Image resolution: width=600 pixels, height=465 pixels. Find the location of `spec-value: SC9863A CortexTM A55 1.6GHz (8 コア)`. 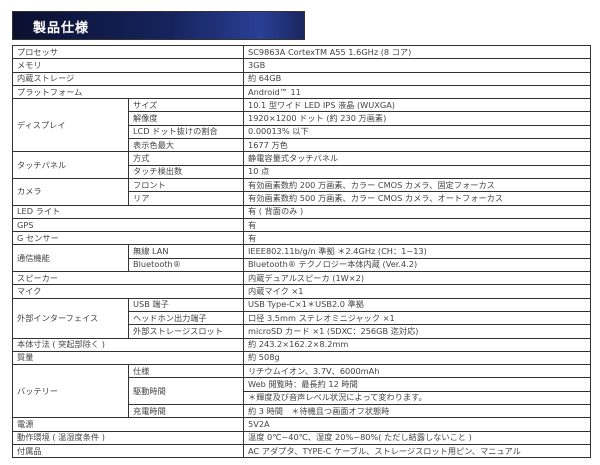

spec-value: SC9863A CortexTM A55 1.6GHz (8 コア) is located at coordinates (417, 52).